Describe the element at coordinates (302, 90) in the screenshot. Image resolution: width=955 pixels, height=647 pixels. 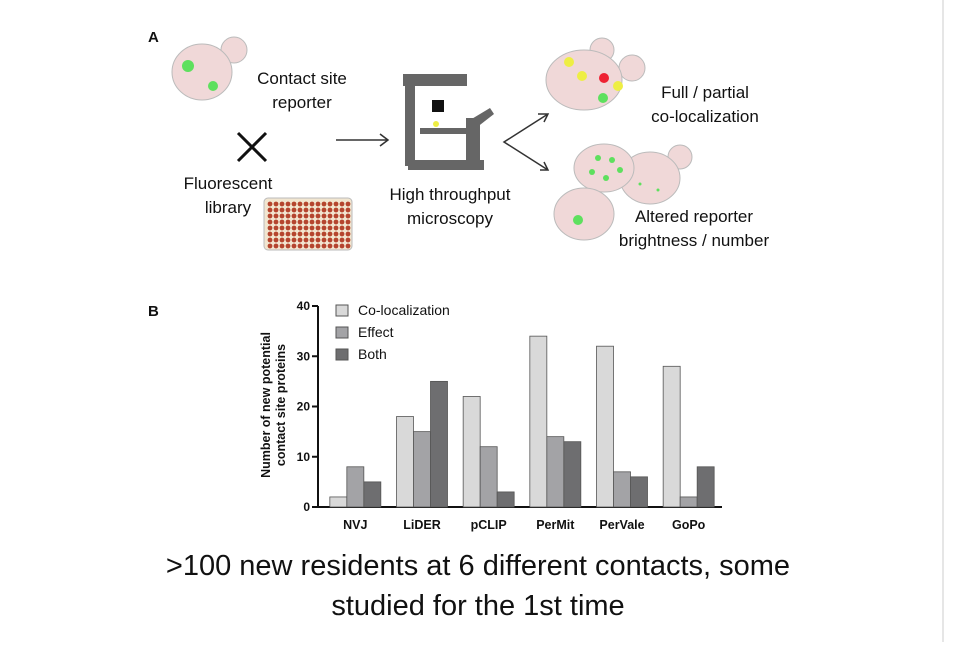
I see `reporter-label: Contact site reporter` at that location.